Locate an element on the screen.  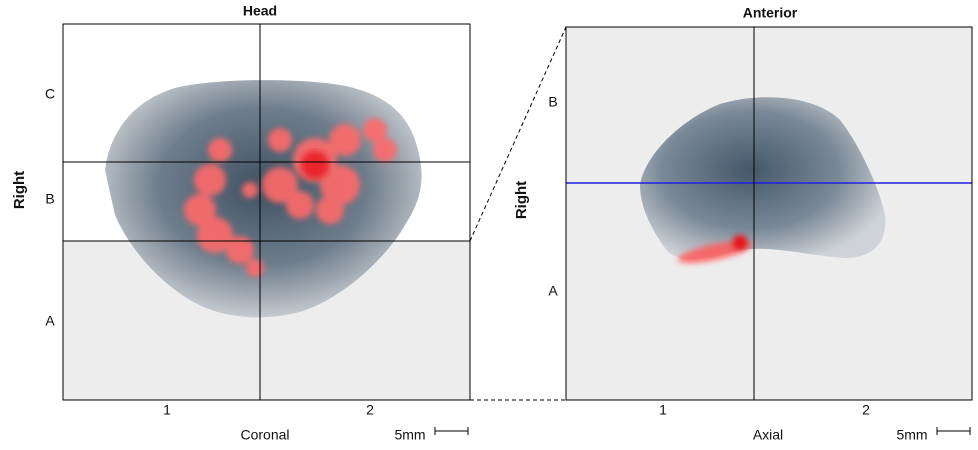
lesion is located at coordinates (715, 249).